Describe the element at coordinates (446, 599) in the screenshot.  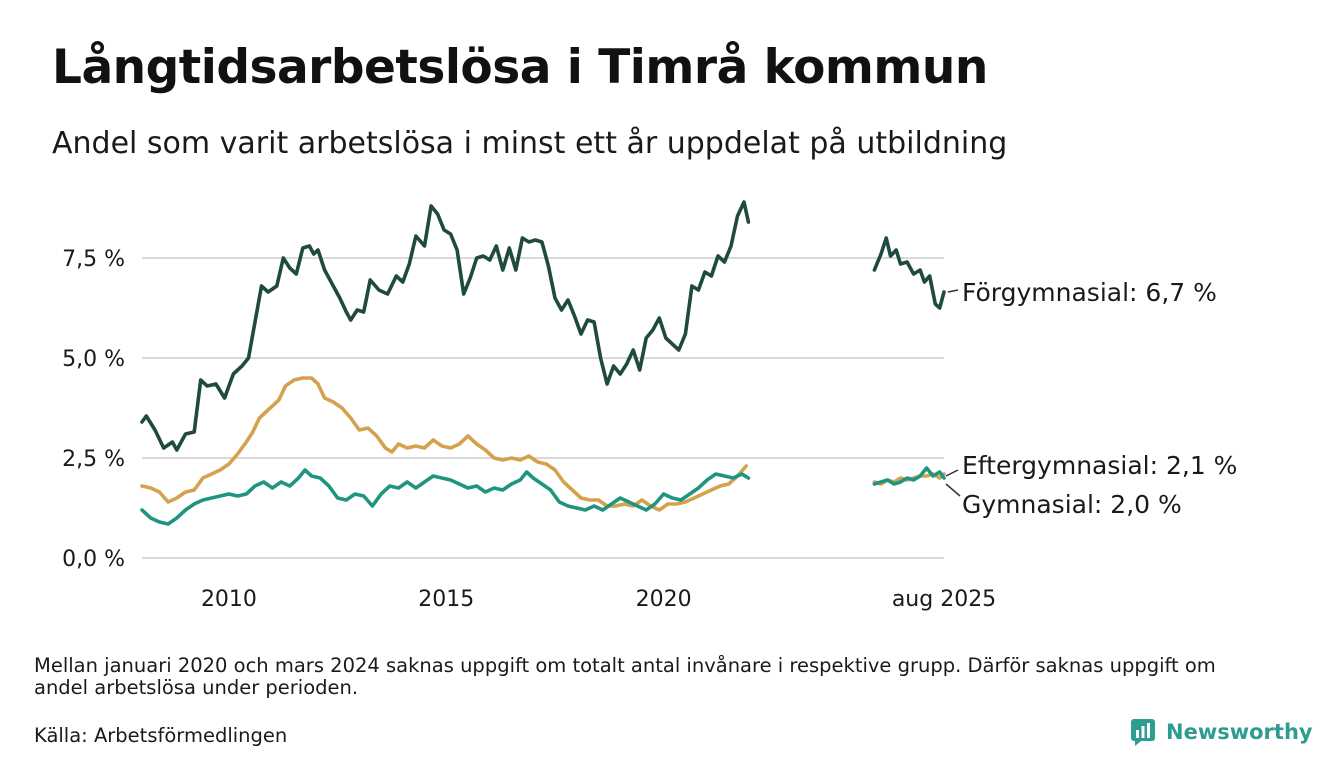
I see `x-tick-label: 2015` at that location.